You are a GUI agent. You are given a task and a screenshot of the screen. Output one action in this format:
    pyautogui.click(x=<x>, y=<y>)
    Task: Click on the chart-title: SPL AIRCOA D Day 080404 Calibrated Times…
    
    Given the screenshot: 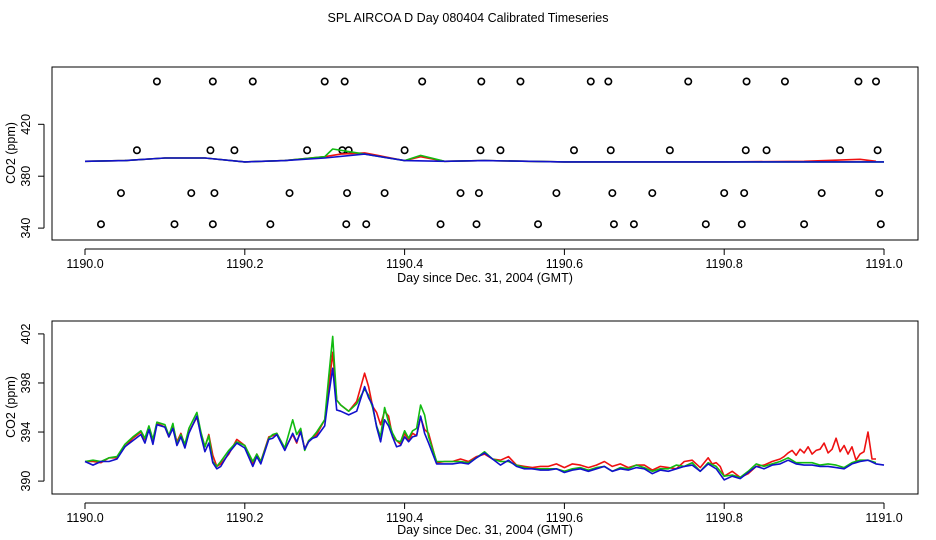 What is the action you would take?
    pyautogui.click(x=468, y=18)
    